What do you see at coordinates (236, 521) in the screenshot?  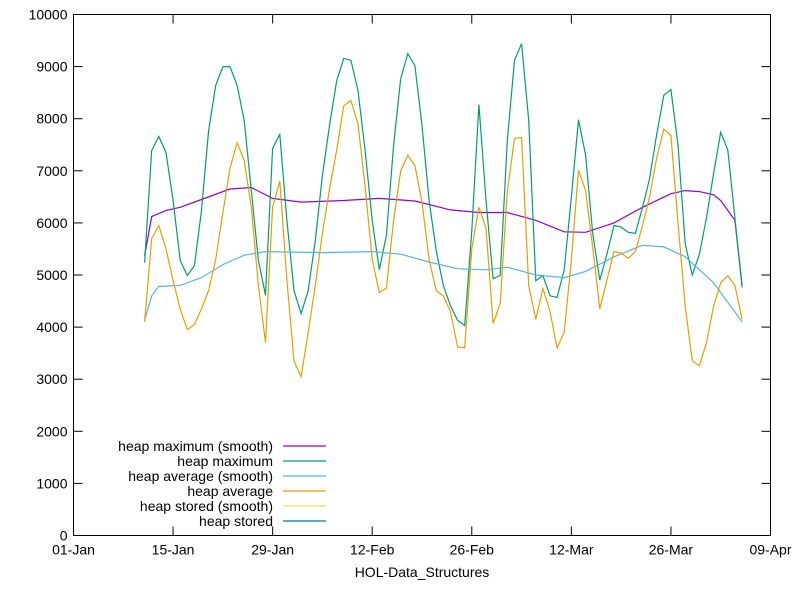 I see `legend-label: heap stored` at bounding box center [236, 521].